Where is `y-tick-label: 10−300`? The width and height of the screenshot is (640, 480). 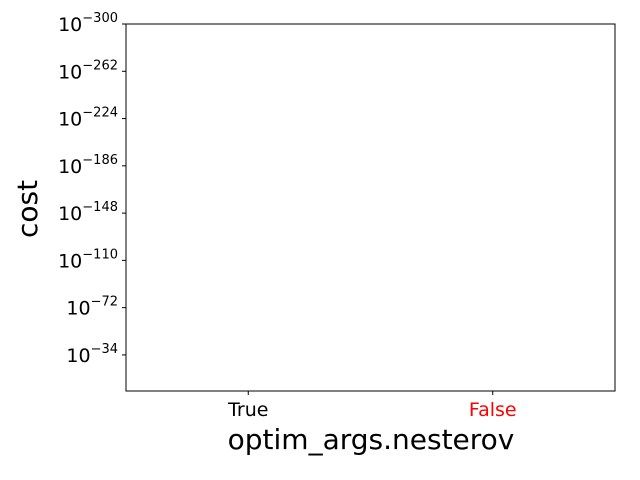
y-tick-label: 10−300 is located at coordinates (88, 23).